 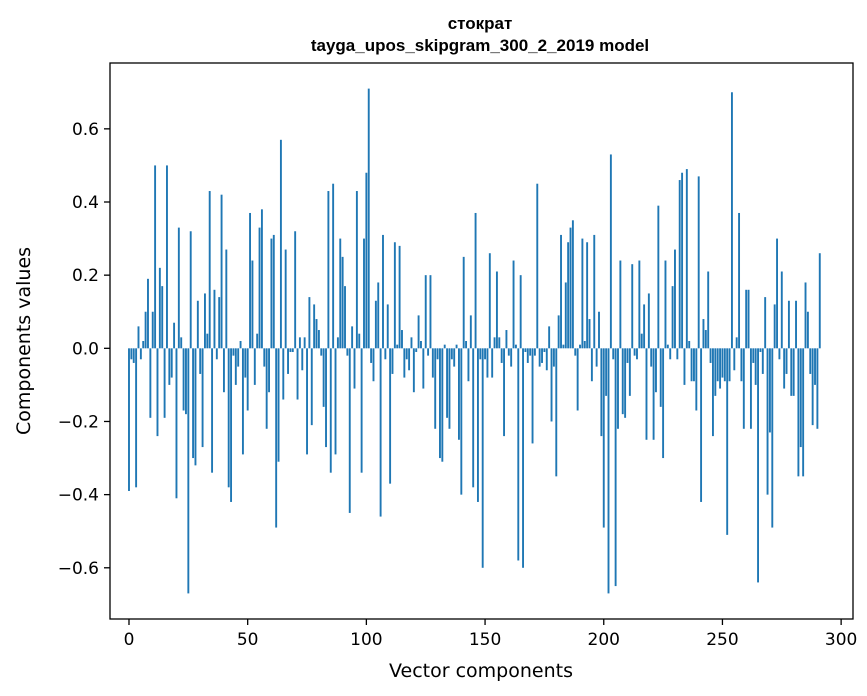 I want to click on x-tick-label: 150, so click(x=485, y=640).